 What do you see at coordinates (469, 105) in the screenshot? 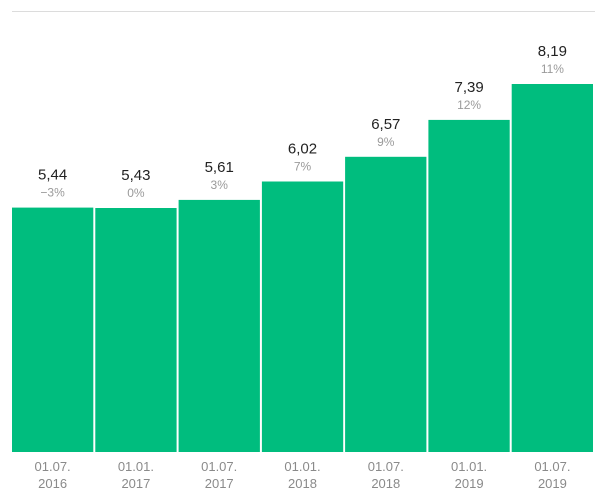
I see `data-label-change: 12%` at bounding box center [469, 105].